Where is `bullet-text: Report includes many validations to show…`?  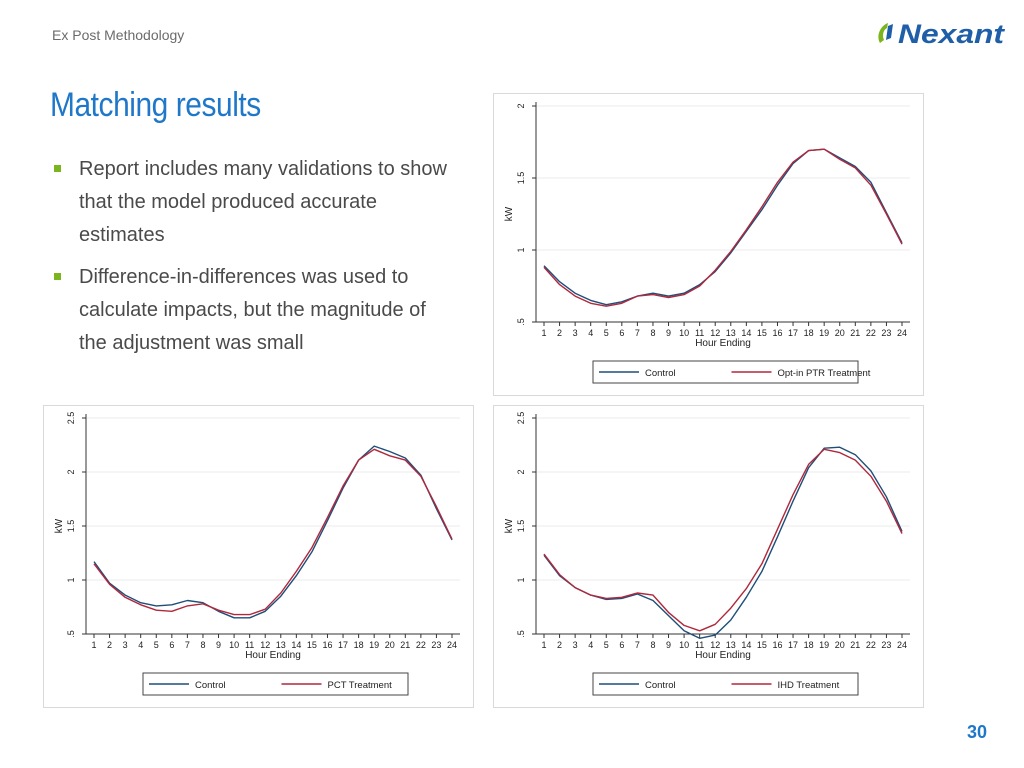 bullet-text: Report includes many validations to show… is located at coordinates (263, 202).